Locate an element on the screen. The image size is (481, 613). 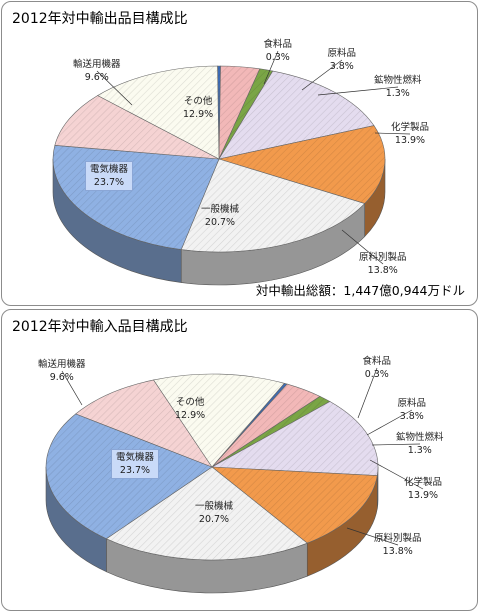
export-chart-title: 2012年対中輸出品目構成比 is located at coordinates (100, 19).